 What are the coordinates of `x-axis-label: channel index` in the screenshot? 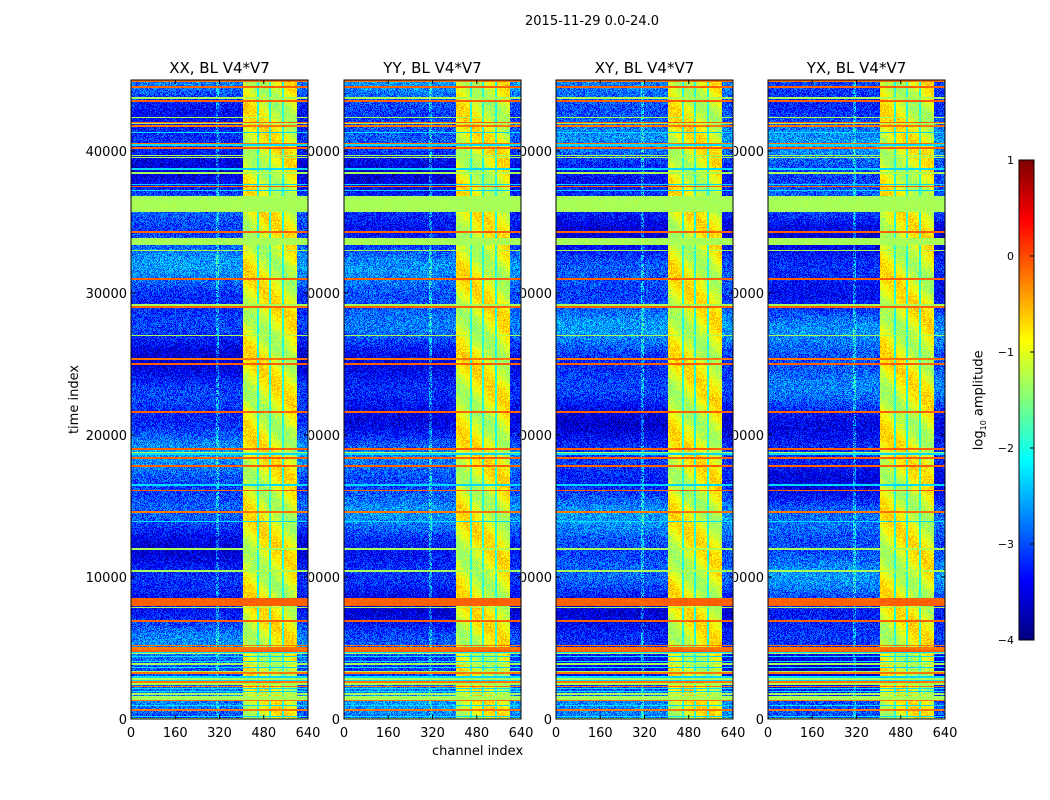 It's located at (478, 751).